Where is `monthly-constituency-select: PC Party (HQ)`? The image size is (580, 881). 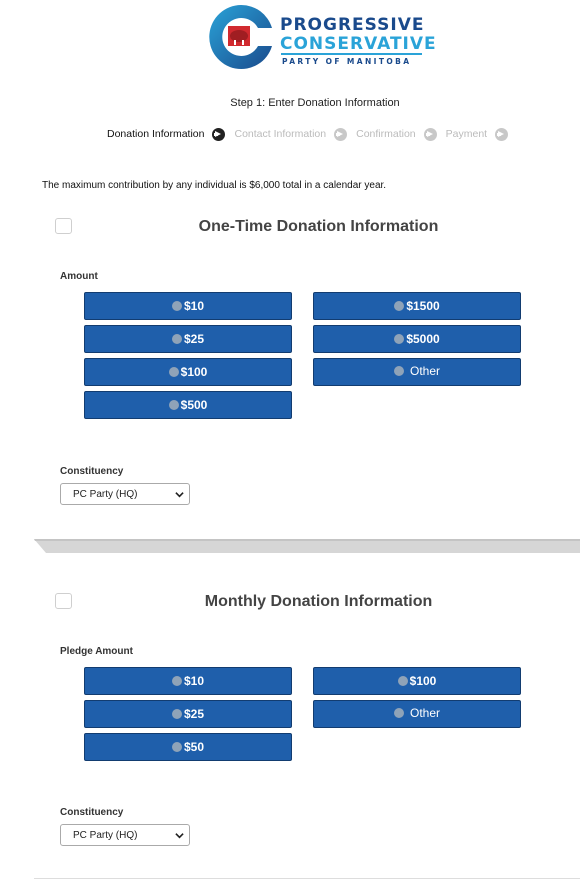
monthly-constituency-select: PC Party (HQ) is located at coordinates (125, 835).